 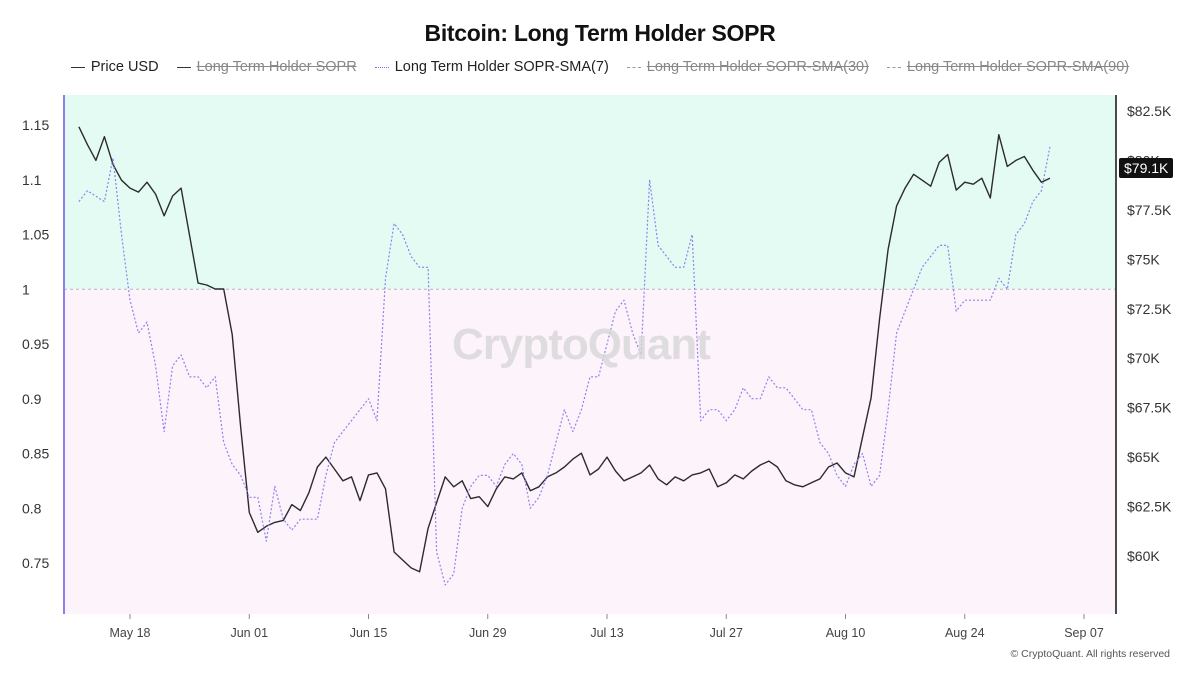 I want to click on legend-label: Price USD, so click(x=124, y=67).